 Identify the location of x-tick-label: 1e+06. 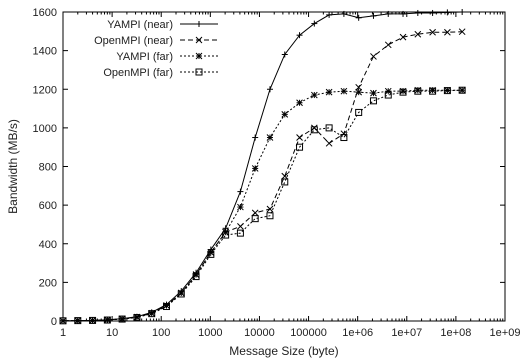
(357, 333).